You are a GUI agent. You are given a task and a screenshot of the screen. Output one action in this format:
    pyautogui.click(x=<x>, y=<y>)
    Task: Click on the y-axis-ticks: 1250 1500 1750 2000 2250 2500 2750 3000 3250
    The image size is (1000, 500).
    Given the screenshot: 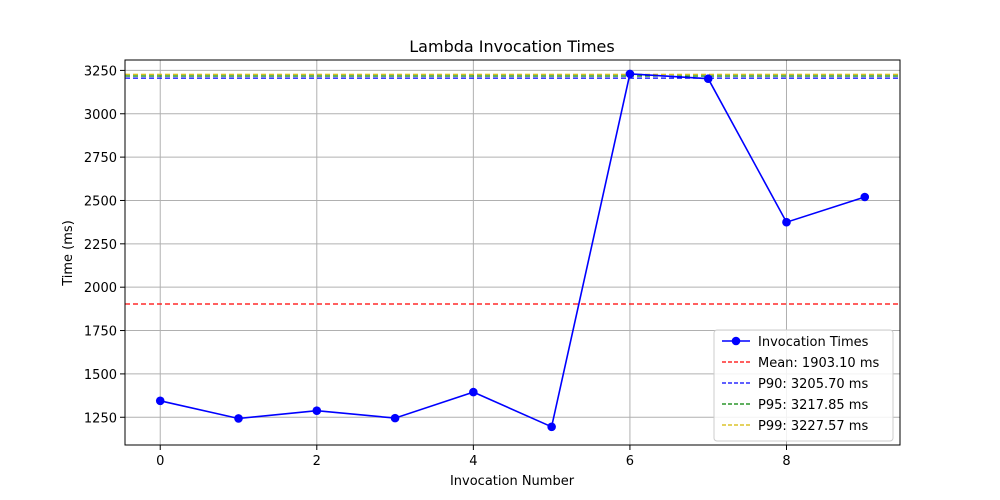 What is the action you would take?
    pyautogui.click(x=104, y=245)
    